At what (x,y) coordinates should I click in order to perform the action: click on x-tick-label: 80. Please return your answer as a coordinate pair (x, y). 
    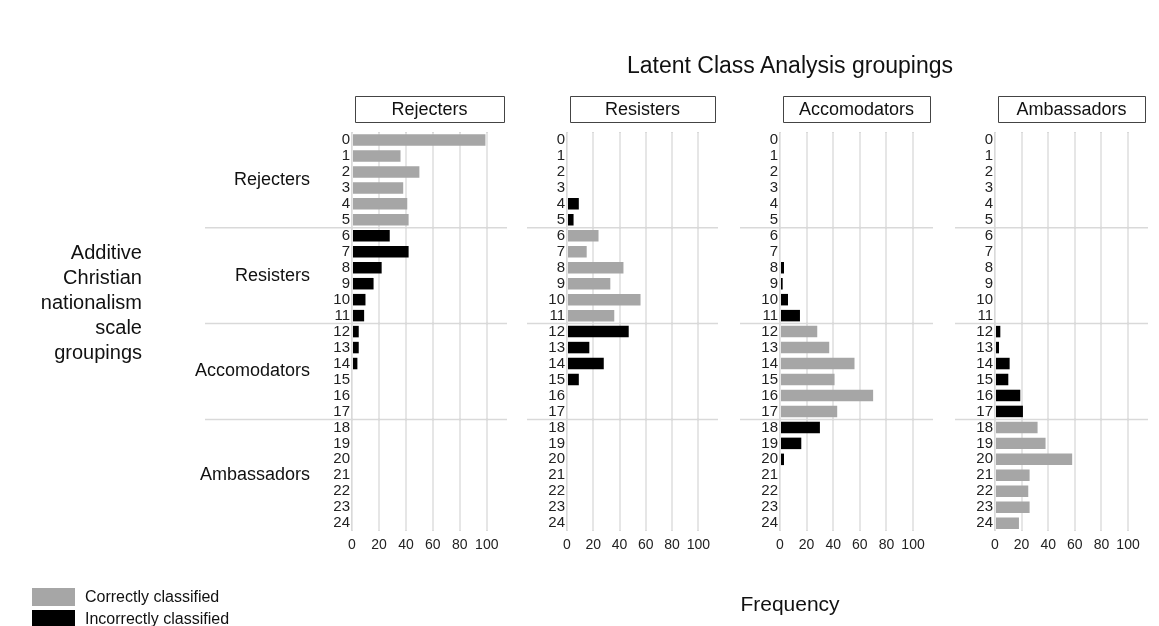
    Looking at the image, I should click on (672, 544).